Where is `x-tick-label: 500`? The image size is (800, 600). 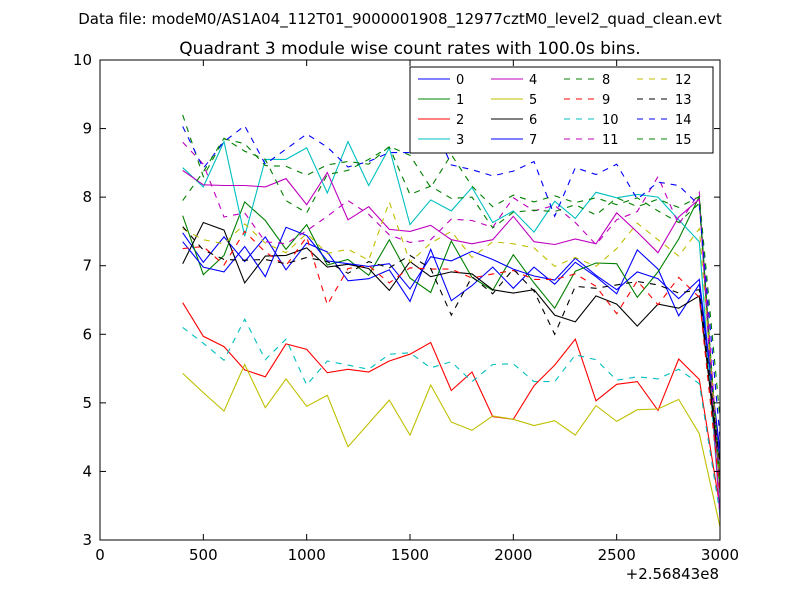 x-tick-label: 500 is located at coordinates (203, 555).